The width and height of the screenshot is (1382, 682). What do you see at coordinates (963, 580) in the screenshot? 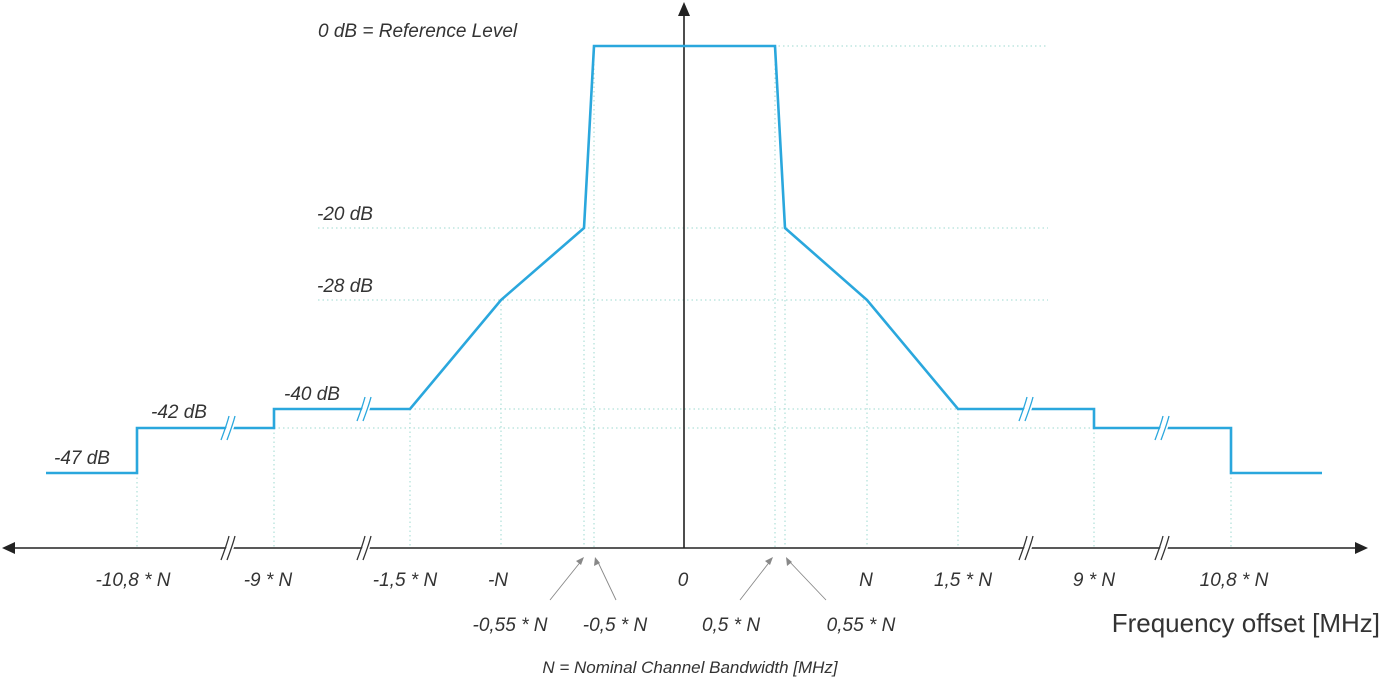
I see `x-label-p1-5: 1,5 * N` at bounding box center [963, 580].